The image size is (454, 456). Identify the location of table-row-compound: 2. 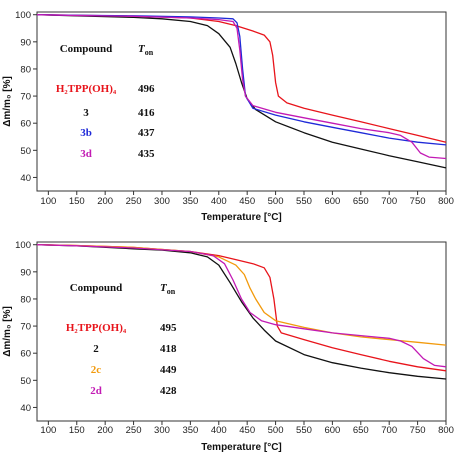
(96, 349).